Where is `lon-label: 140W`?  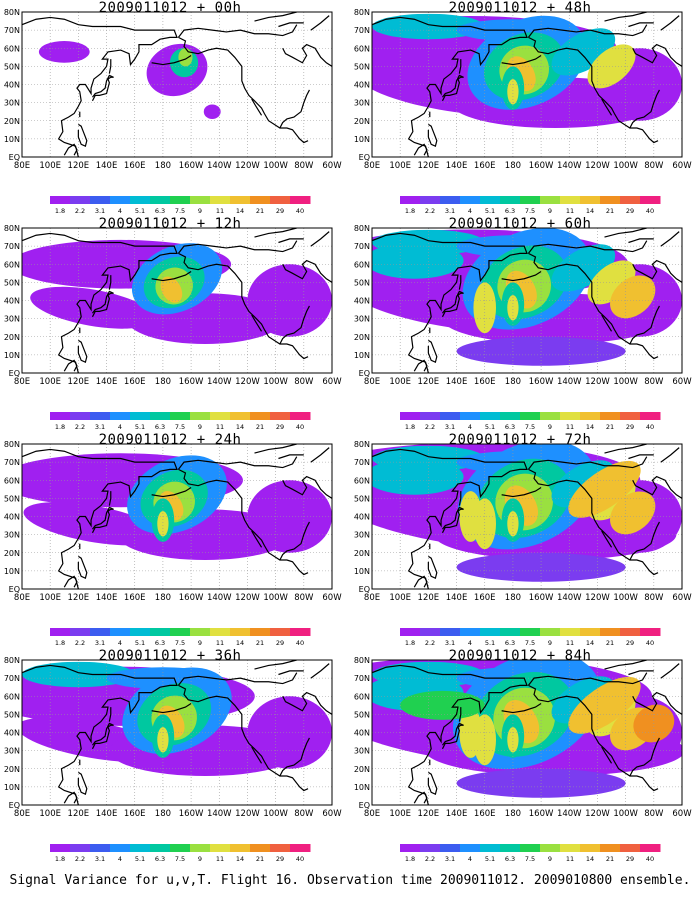 lon-label: 140W is located at coordinates (569, 598).